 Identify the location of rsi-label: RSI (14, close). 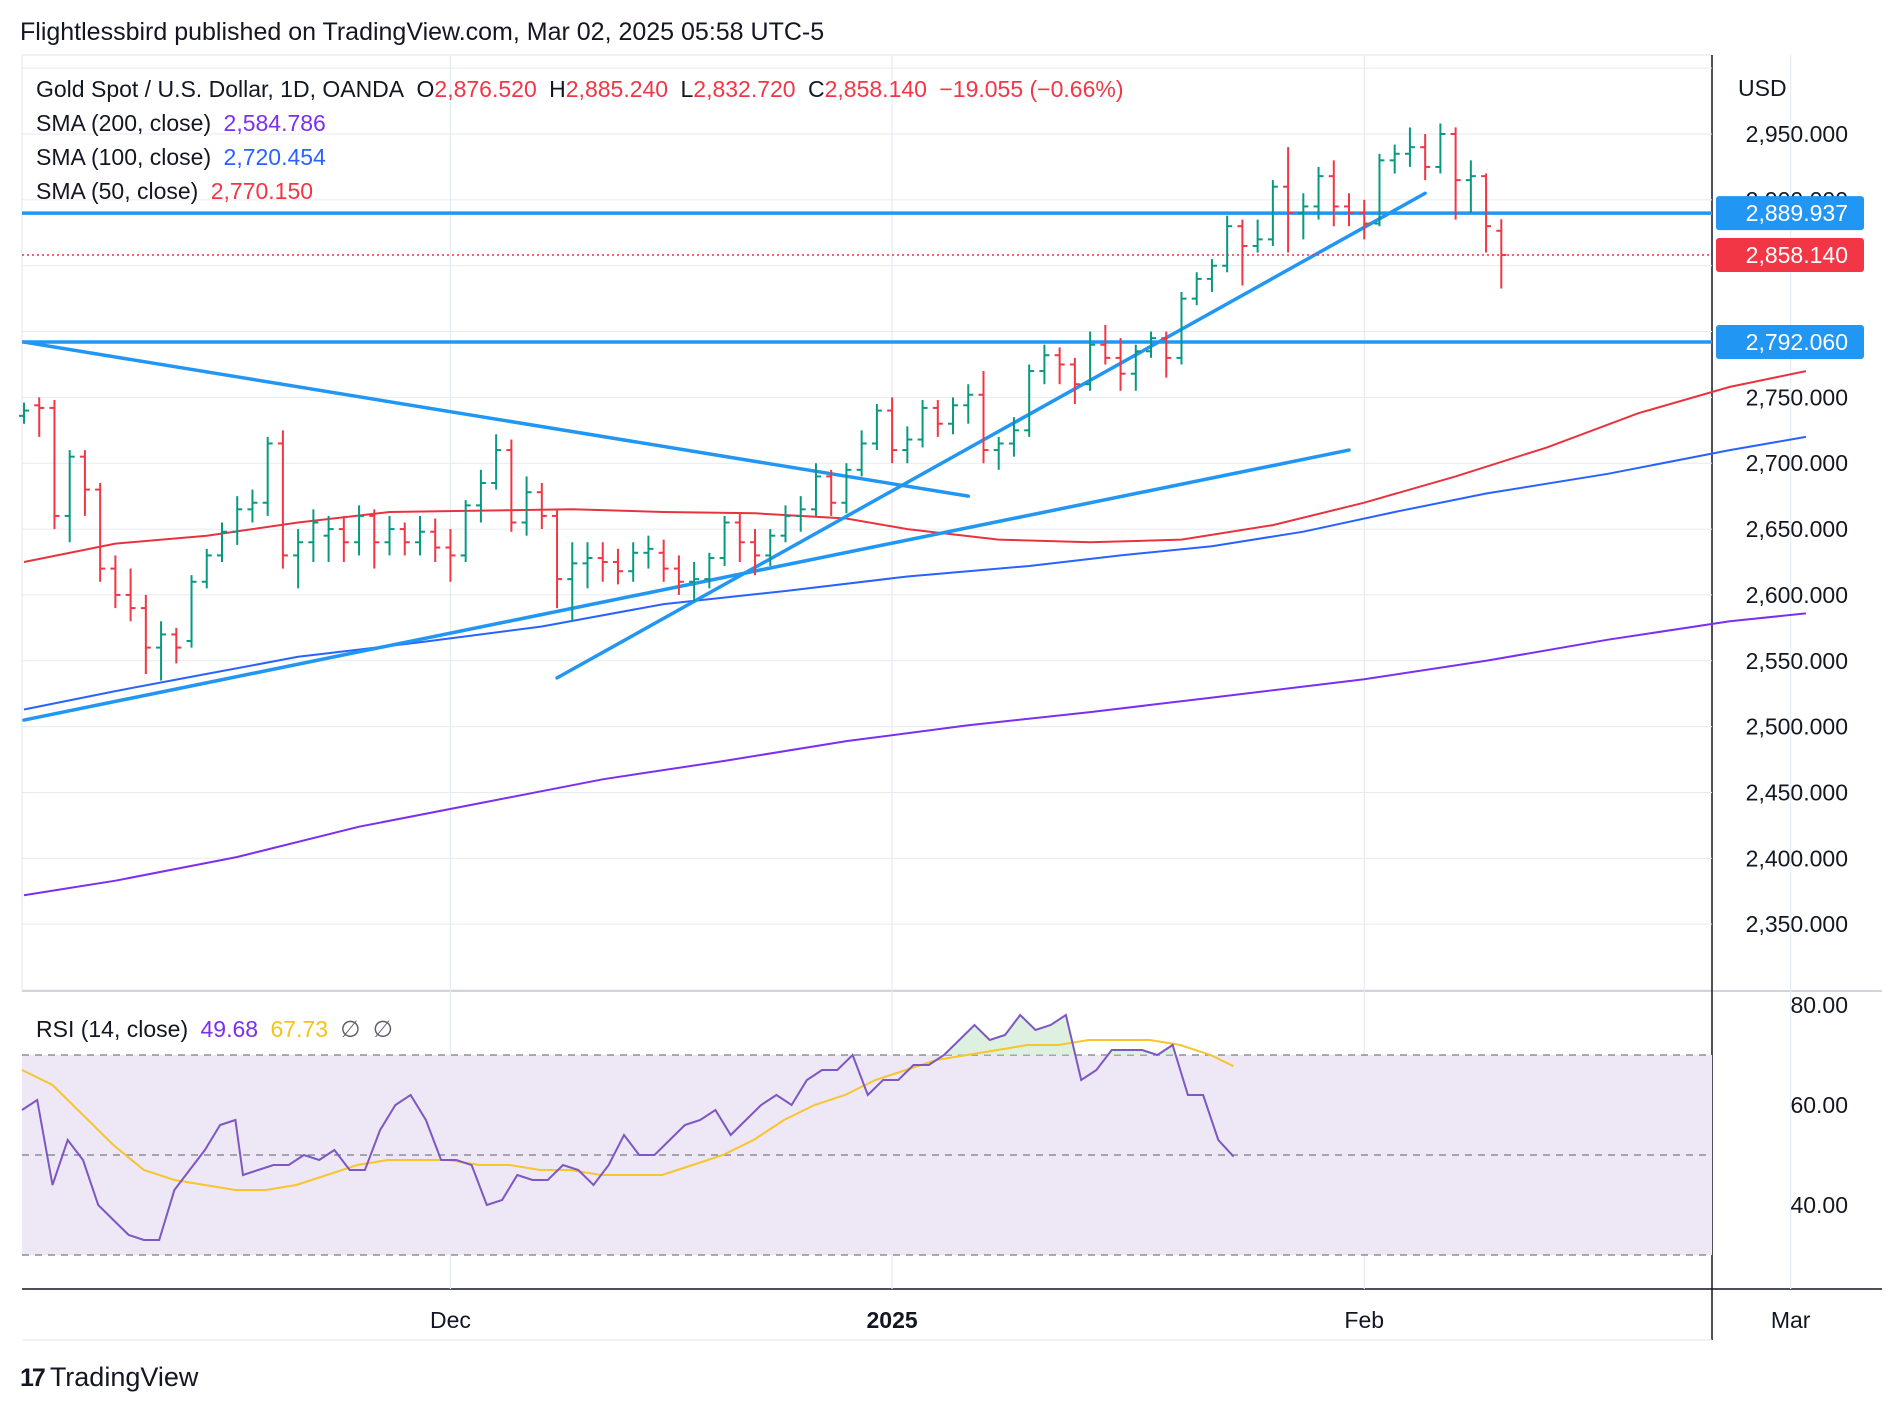
(112, 1029).